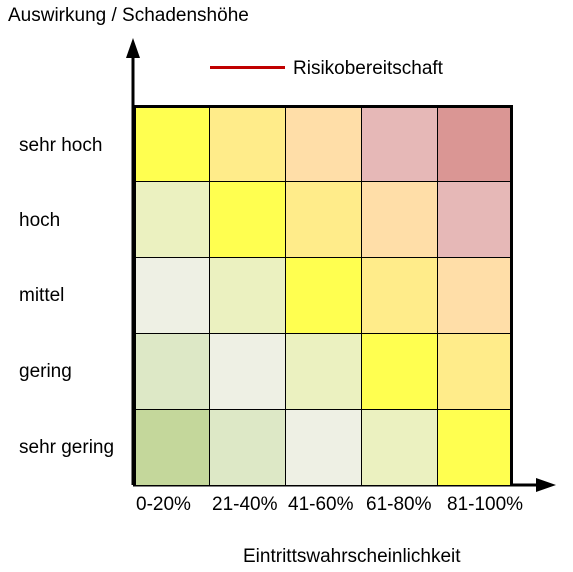 Image resolution: width=573 pixels, height=572 pixels. Describe the element at coordinates (171, 143) in the screenshot. I see `matrix-cell-r1-c1` at that location.